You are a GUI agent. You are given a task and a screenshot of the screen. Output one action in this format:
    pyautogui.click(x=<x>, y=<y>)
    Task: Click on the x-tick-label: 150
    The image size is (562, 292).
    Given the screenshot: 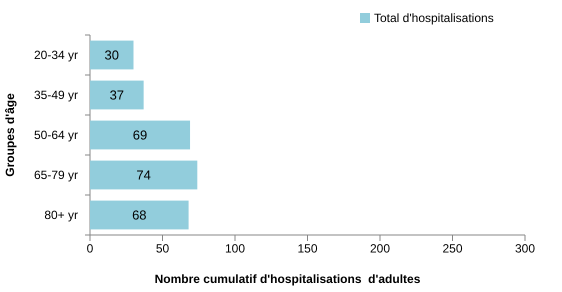 What is the action you would take?
    pyautogui.click(x=307, y=249)
    